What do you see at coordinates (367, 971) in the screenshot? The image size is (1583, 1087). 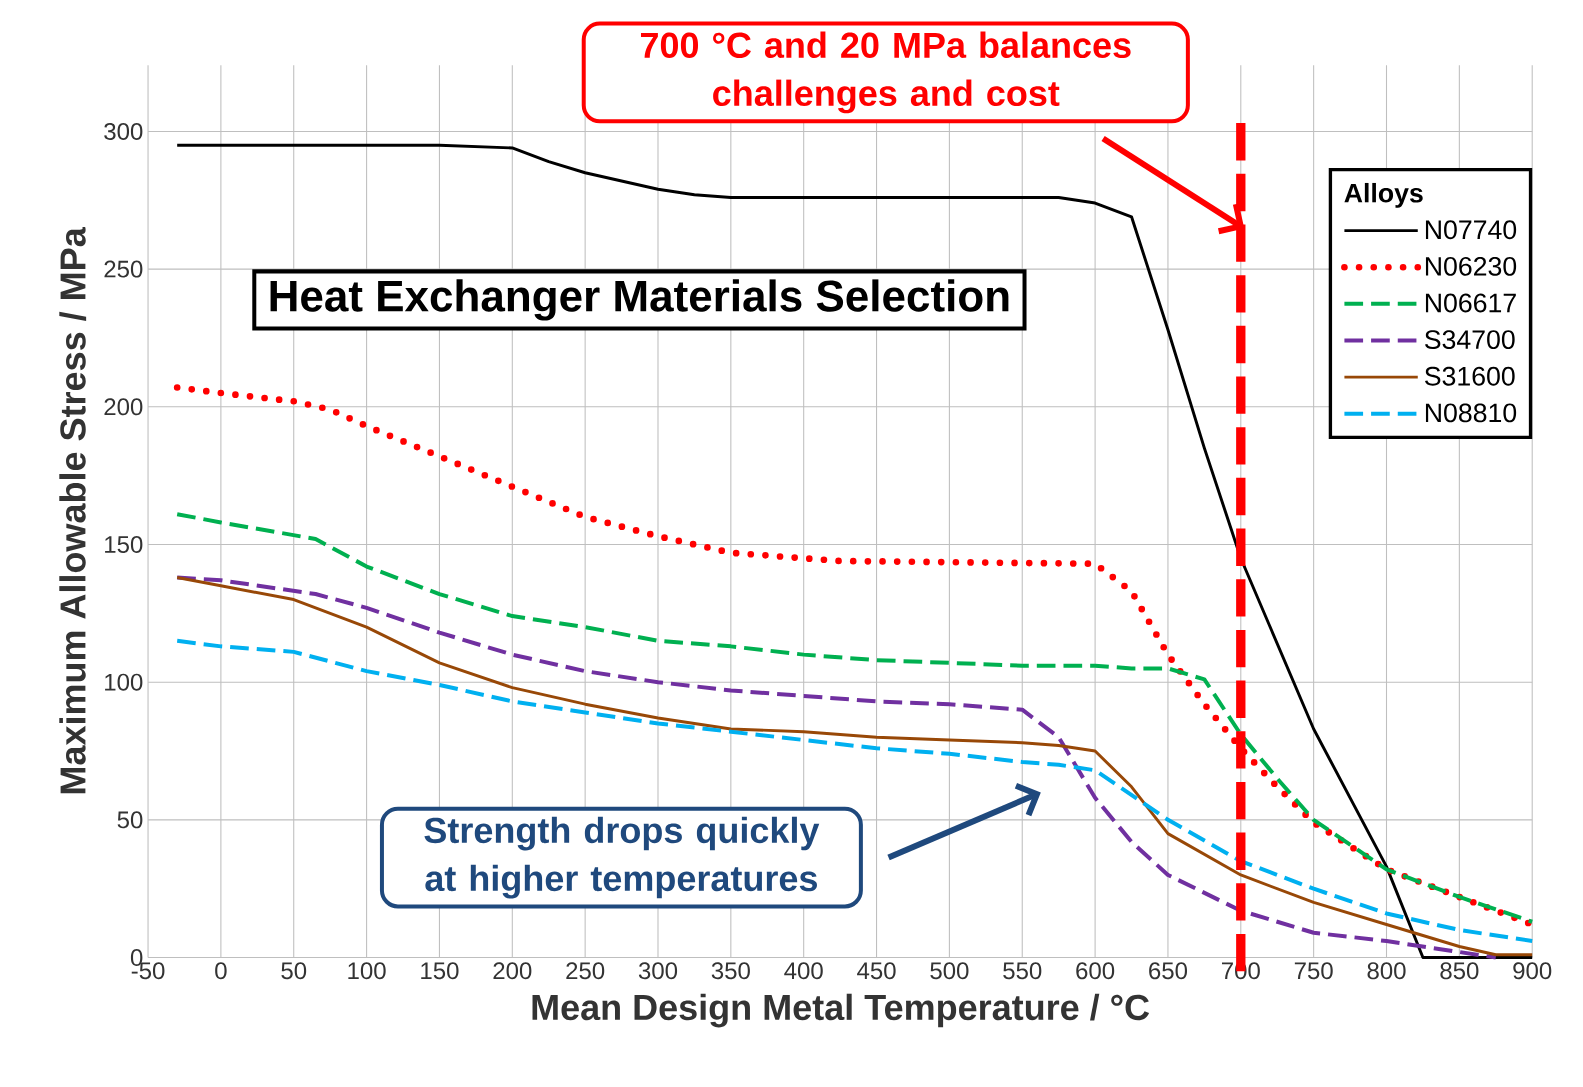 I see `x-tick-label: 100` at bounding box center [367, 971].